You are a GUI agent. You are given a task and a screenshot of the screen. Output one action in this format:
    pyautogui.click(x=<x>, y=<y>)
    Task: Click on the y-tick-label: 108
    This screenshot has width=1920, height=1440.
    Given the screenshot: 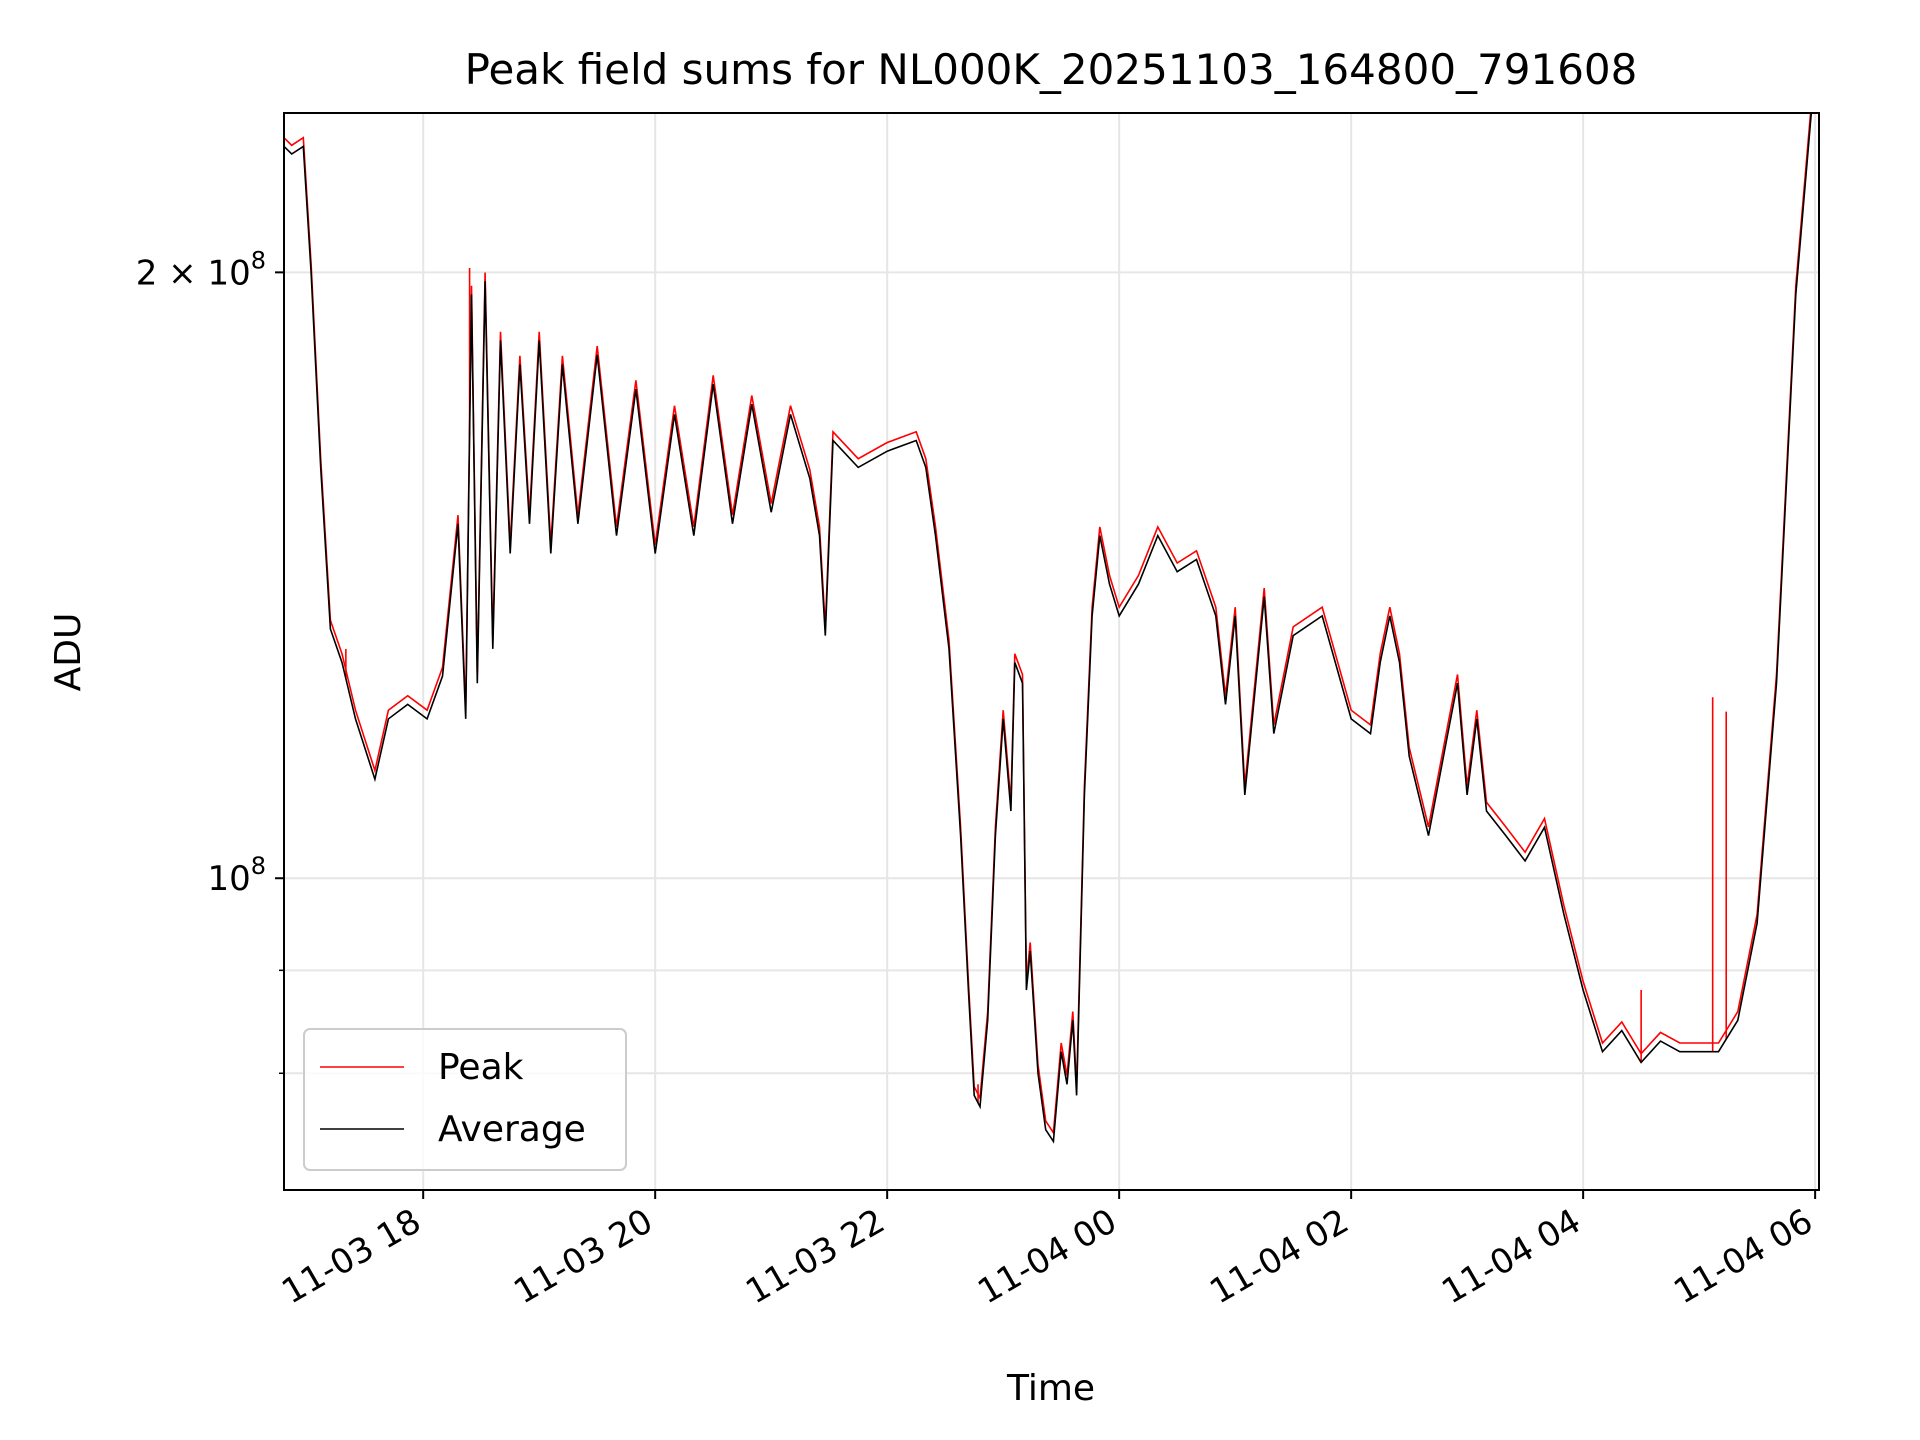 What is the action you would take?
    pyautogui.click(x=236, y=875)
    